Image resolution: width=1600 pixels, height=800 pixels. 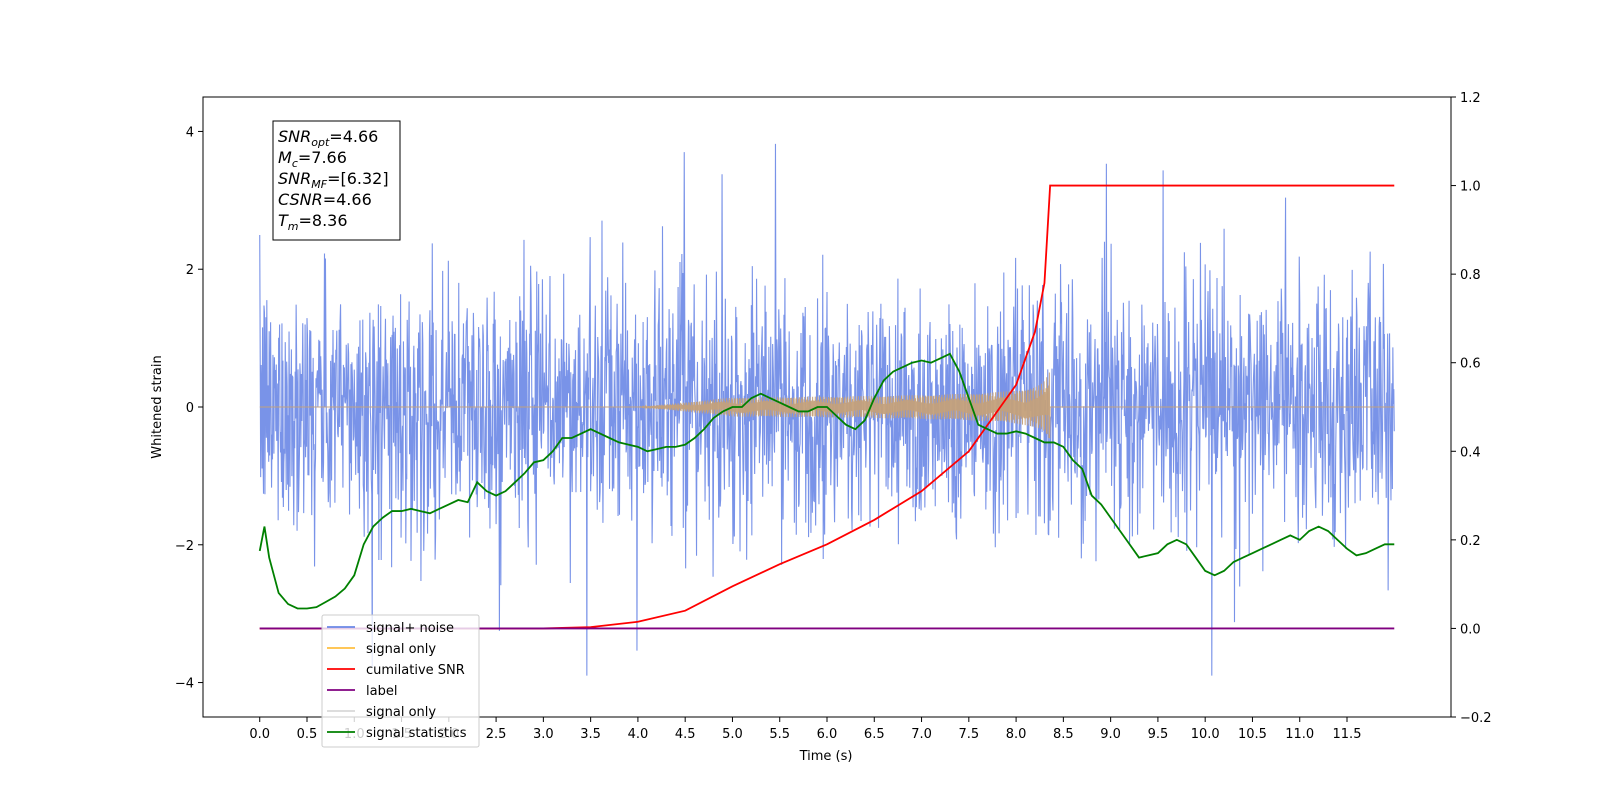 I want to click on x-tick-label: 5.5, so click(x=779, y=734).